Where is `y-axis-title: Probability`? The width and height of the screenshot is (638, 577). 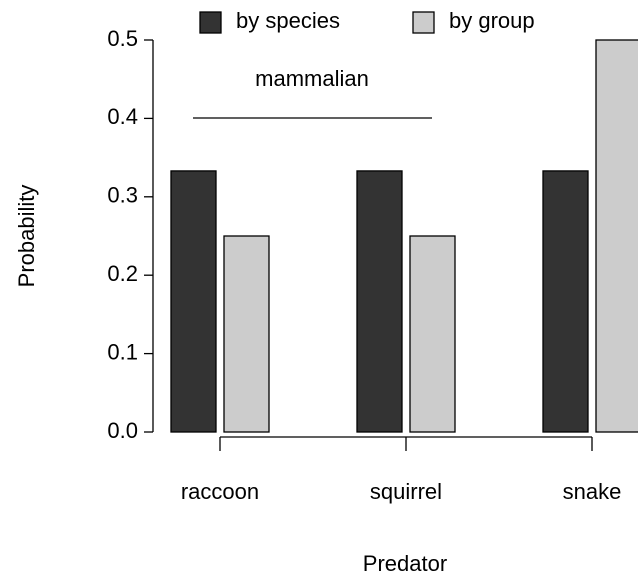
y-axis-title: Probability is located at coordinates (26, 236).